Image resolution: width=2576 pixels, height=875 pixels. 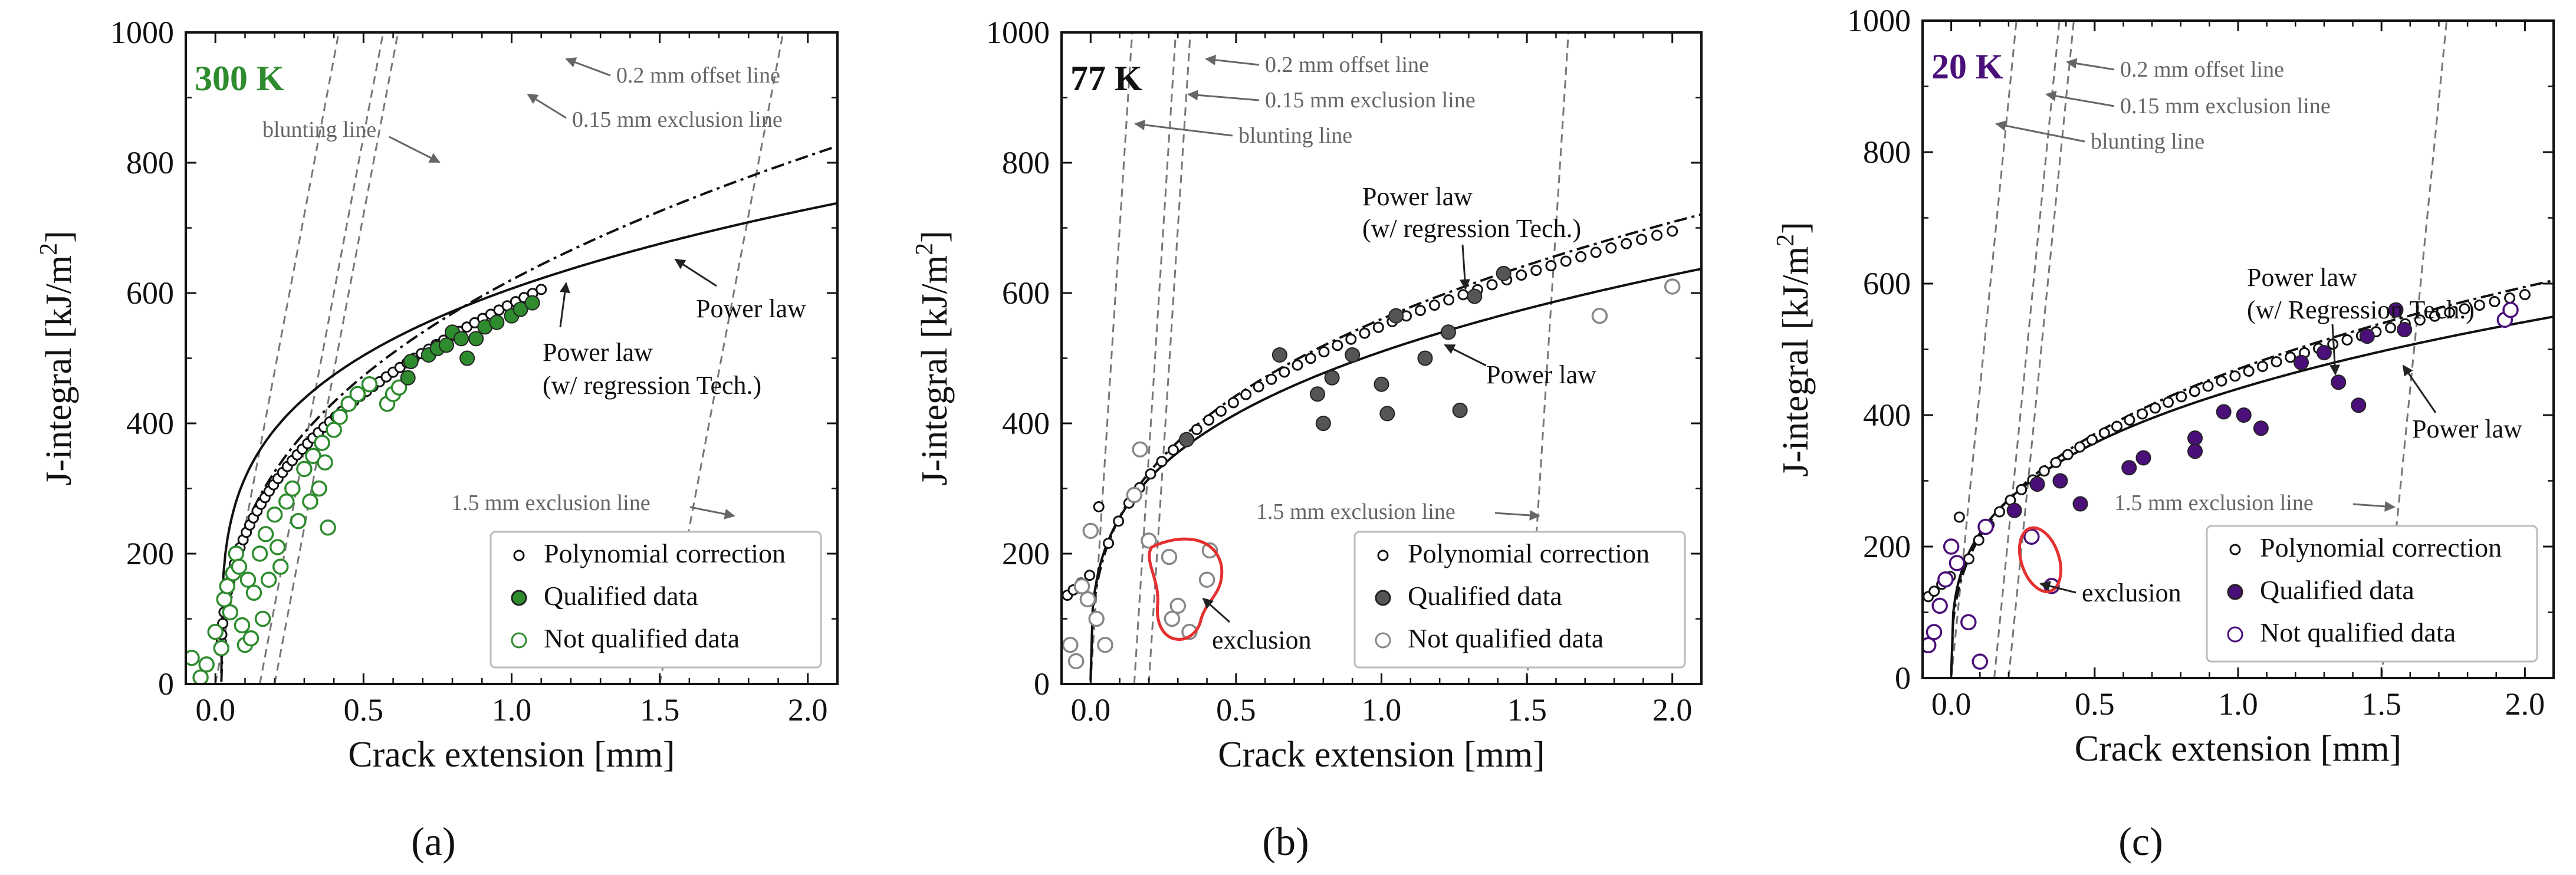 What do you see at coordinates (808, 710) in the screenshot?
I see `x-tick-label: 2.0` at bounding box center [808, 710].